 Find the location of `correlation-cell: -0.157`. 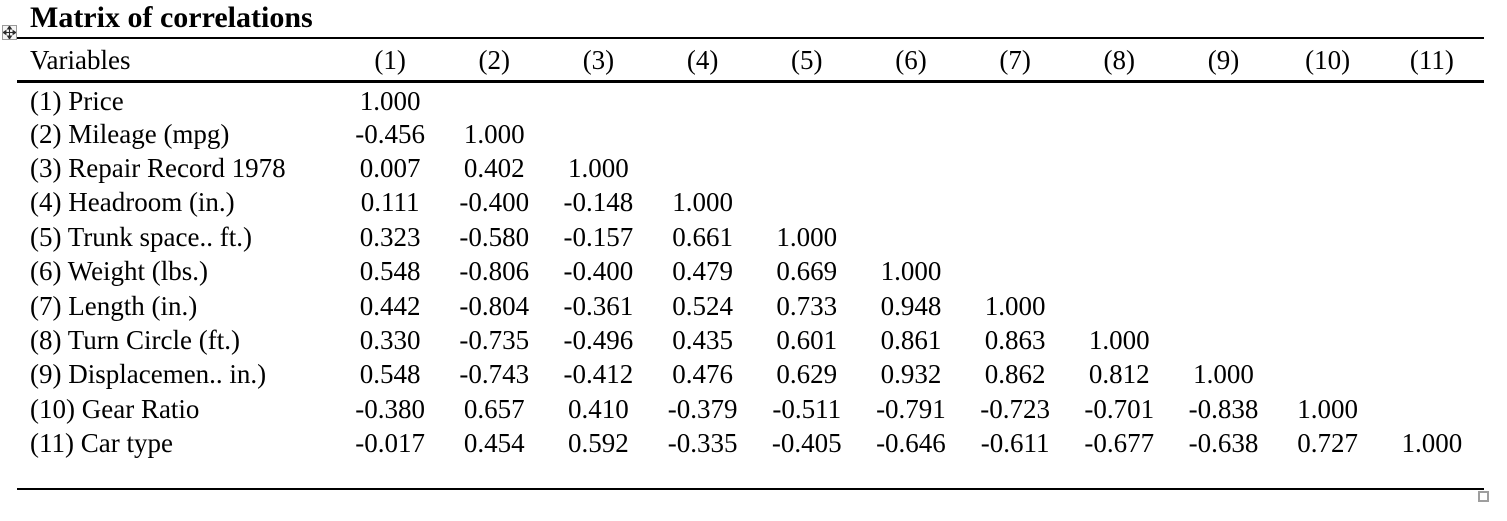

correlation-cell: -0.157 is located at coordinates (598, 236).